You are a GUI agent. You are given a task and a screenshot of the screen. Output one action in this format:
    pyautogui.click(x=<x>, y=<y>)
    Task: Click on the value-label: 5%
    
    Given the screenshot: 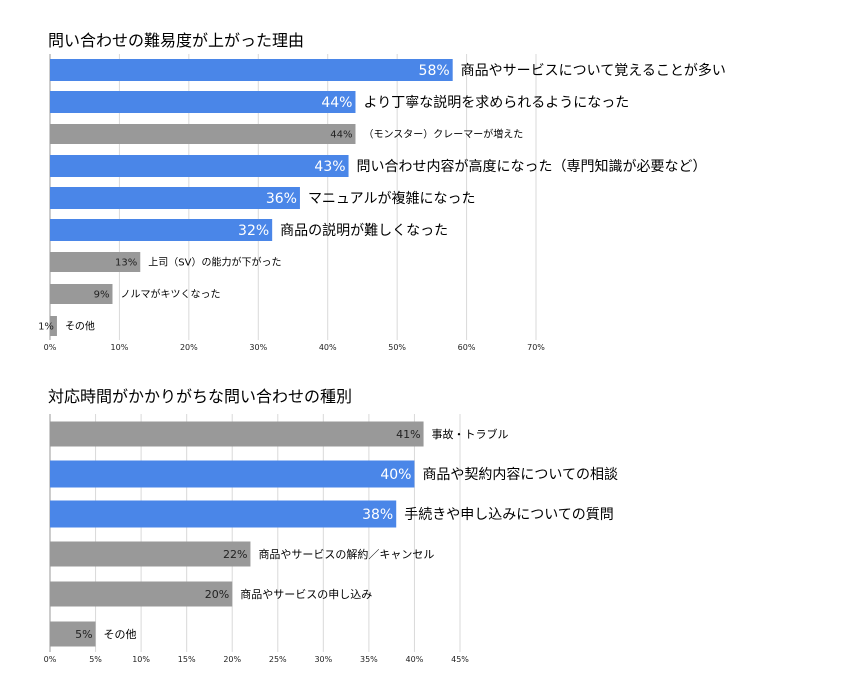 What is the action you would take?
    pyautogui.click(x=83, y=634)
    